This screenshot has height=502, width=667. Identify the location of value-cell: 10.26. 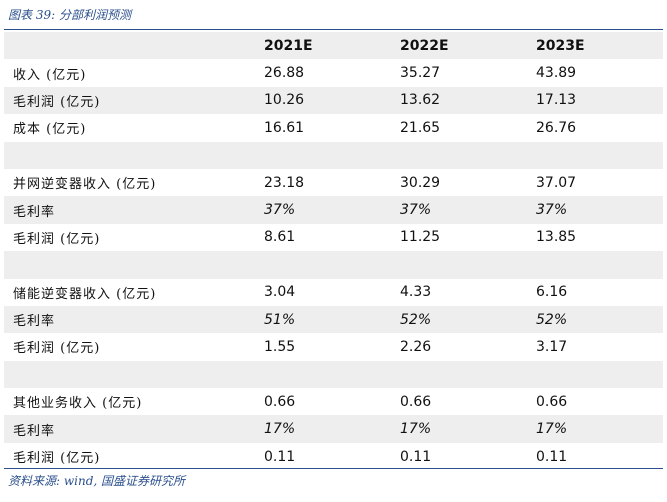
(323, 100).